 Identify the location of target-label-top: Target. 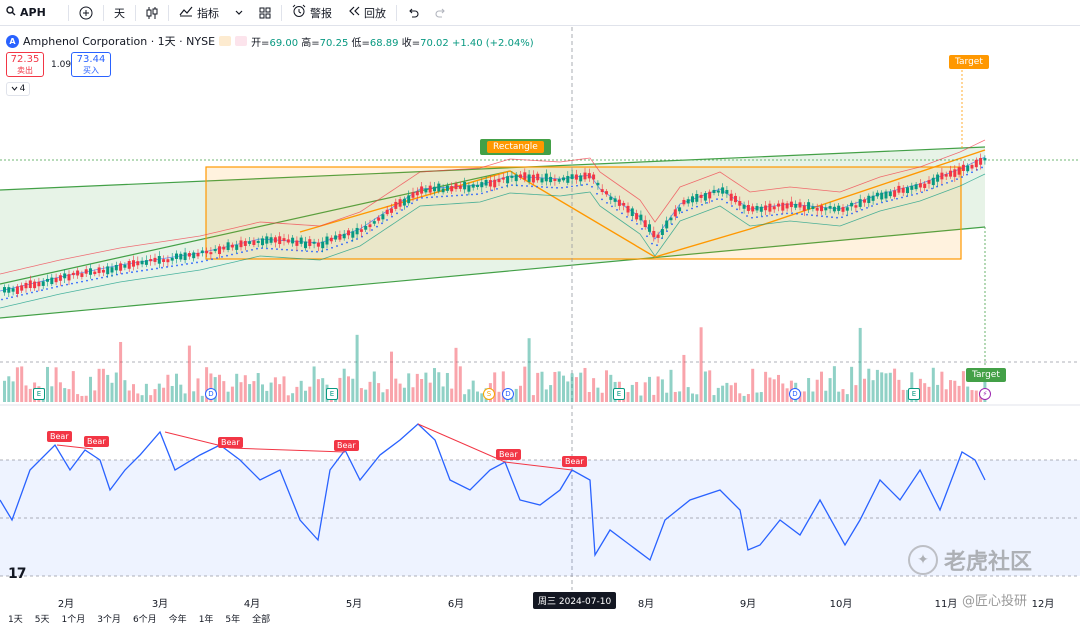
(969, 62).